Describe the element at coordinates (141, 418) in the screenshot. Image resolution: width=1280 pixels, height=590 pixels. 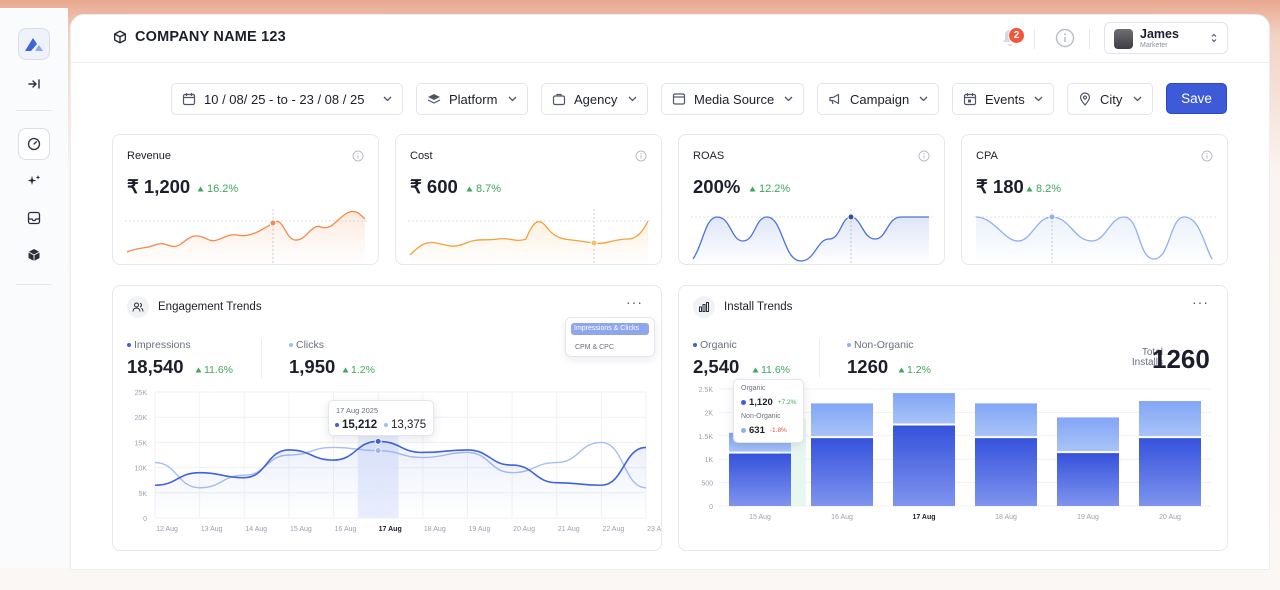
I see `y-tick-label: 20K` at that location.